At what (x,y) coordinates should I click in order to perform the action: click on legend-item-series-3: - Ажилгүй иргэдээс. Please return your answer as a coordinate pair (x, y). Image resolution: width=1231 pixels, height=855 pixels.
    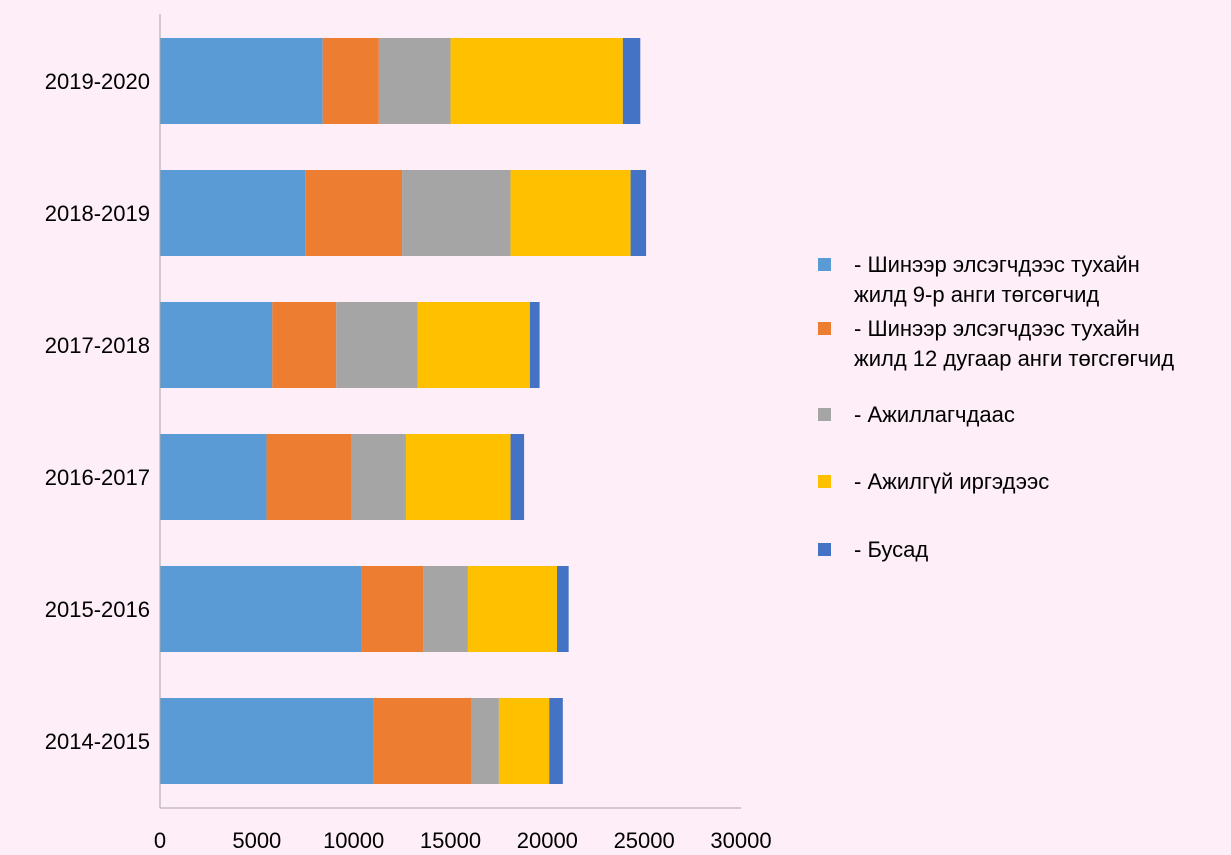
    Looking at the image, I should click on (1023, 501).